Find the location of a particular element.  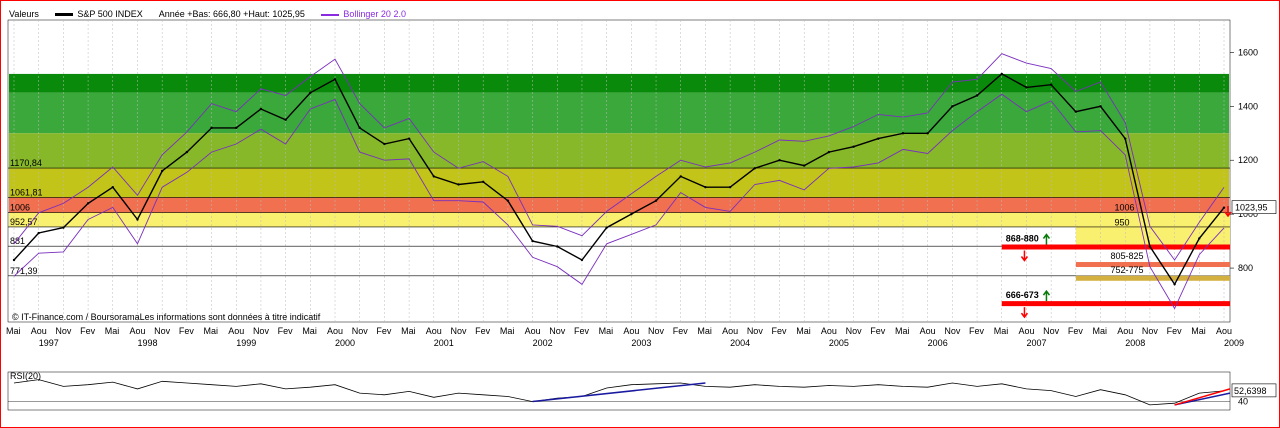

year-label: 2008 is located at coordinates (1135, 343).